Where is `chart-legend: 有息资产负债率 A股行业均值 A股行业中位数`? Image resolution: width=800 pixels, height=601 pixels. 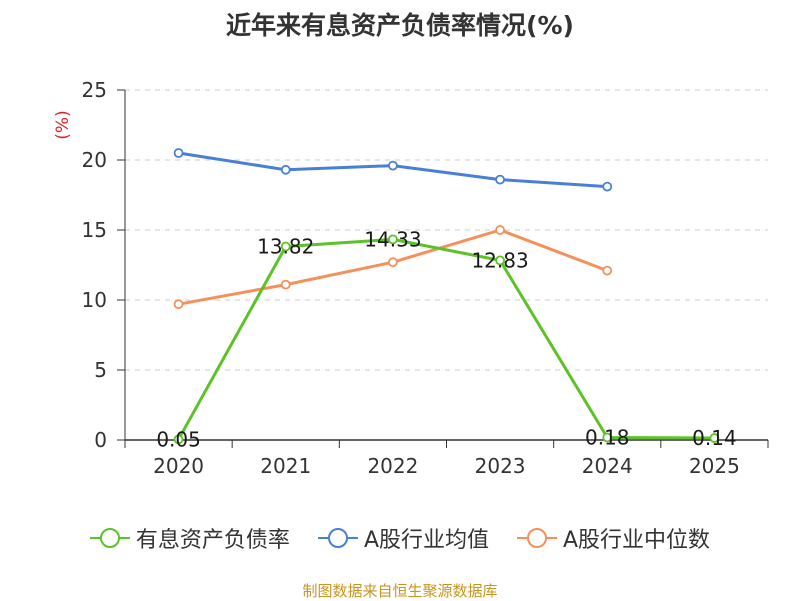
chart-legend: 有息资产负债率 A股行业均值 A股行业中位数 is located at coordinates (400, 538).